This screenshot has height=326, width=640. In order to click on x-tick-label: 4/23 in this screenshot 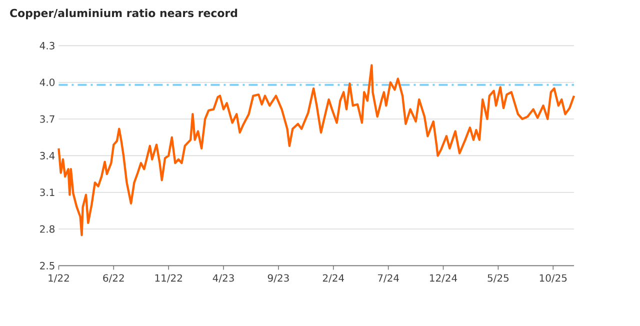, I will do `click(223, 278)`.